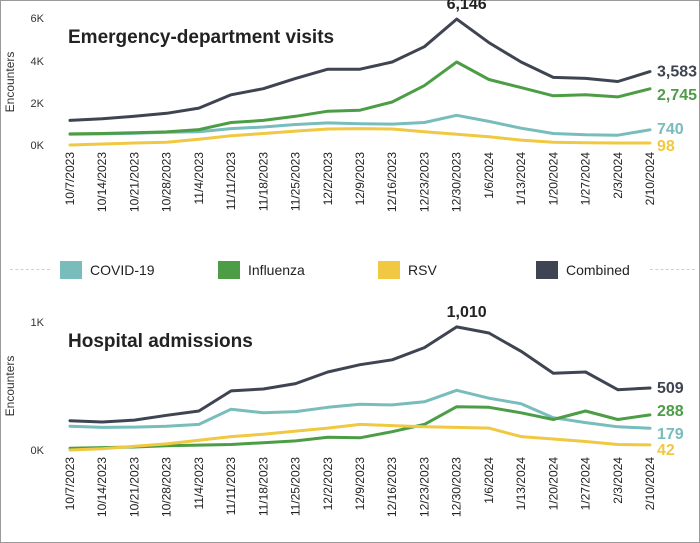 This screenshot has width=700, height=543. Describe the element at coordinates (547, 270) in the screenshot. I see `legend-swatch-combined` at that location.